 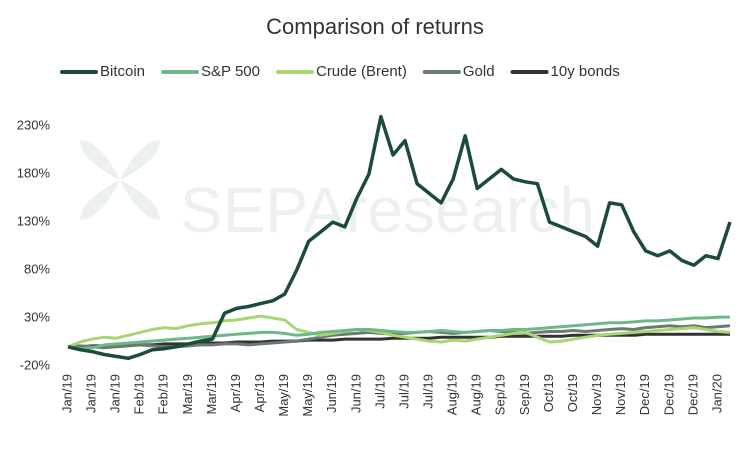 I want to click on legend-label: Gold, so click(x=479, y=71).